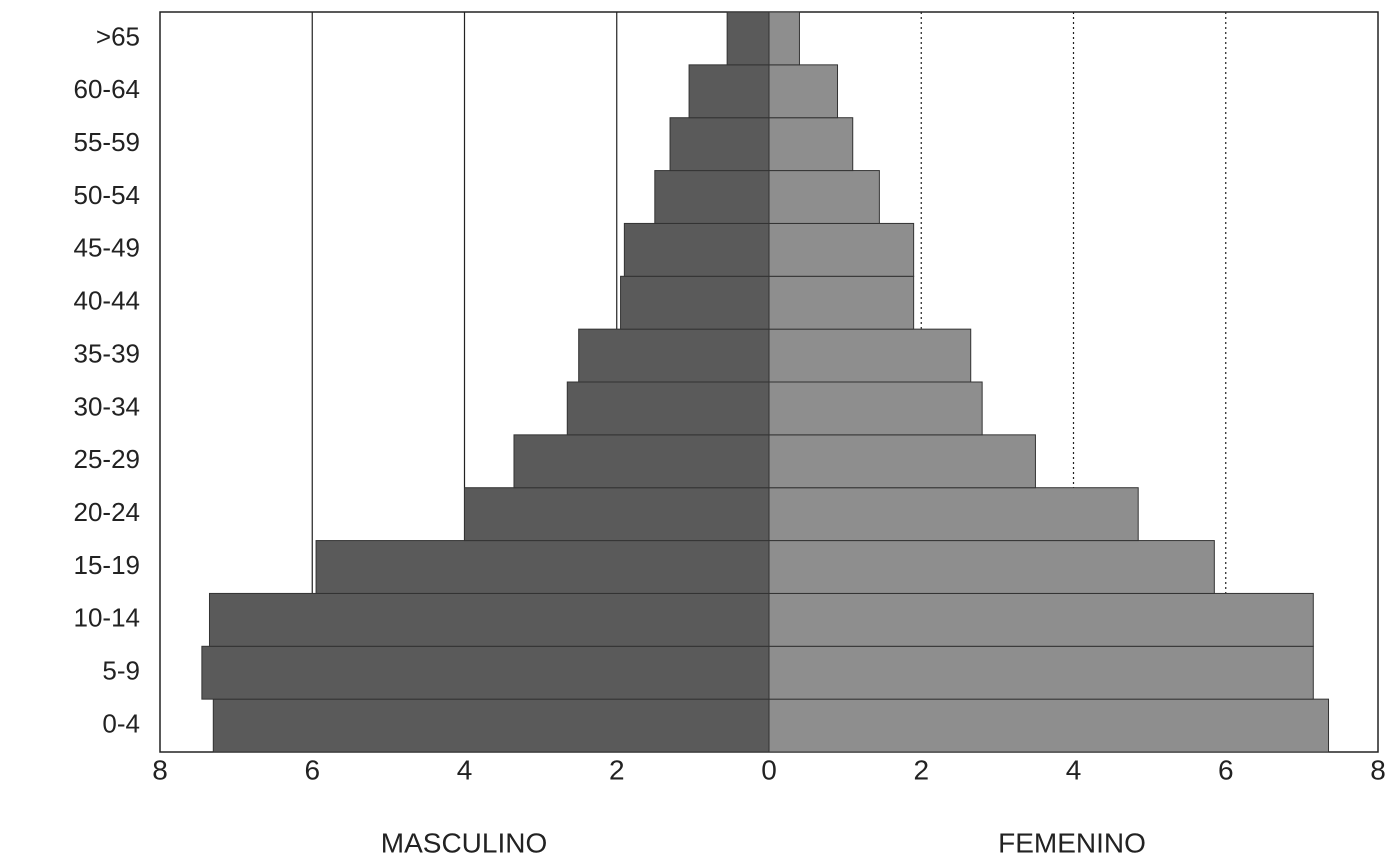 The width and height of the screenshot is (1395, 867). I want to click on y-tick-label: 10-14, so click(107, 618).